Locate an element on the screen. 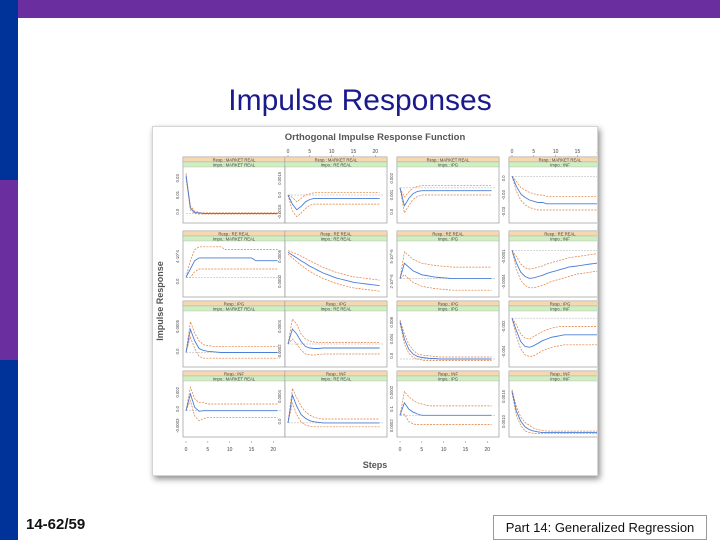 This screenshot has height=540, width=720. left-accent-bar is located at coordinates (9, 270).